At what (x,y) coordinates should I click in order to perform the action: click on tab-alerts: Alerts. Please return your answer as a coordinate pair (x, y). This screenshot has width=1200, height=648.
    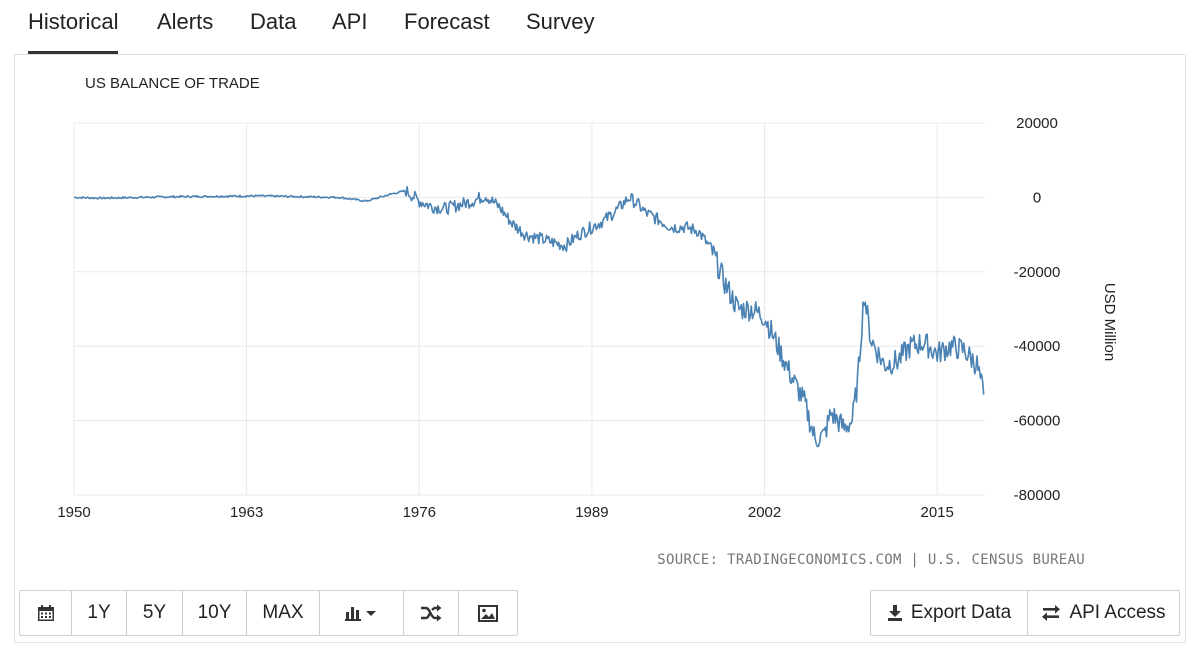
    Looking at the image, I should click on (185, 21).